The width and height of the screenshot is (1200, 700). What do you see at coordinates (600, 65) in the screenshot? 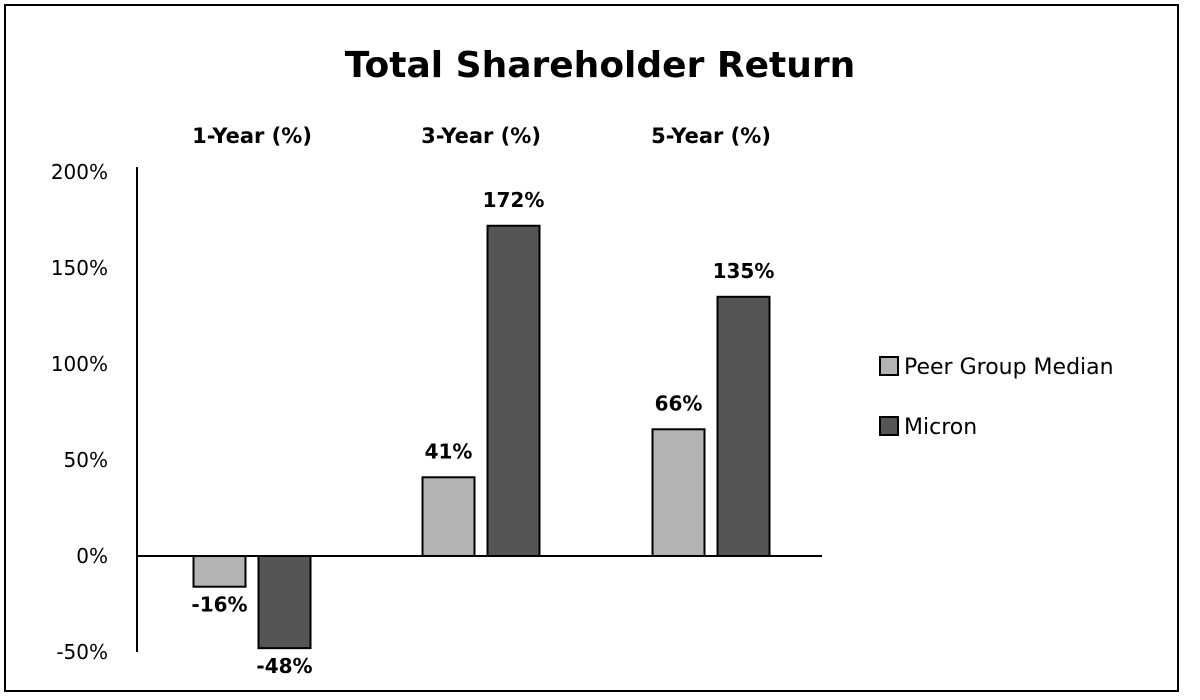
I see `chart-title: Total Shareholder Return` at bounding box center [600, 65].